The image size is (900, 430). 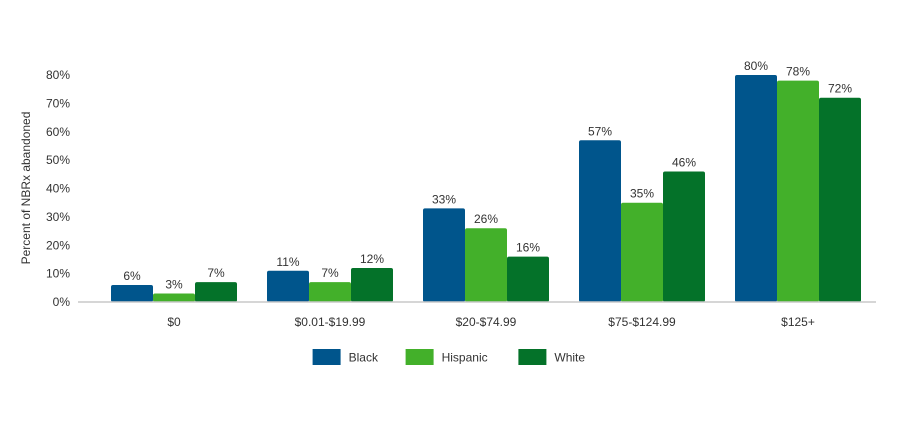 I want to click on data-label: 46%, so click(x=684, y=162).